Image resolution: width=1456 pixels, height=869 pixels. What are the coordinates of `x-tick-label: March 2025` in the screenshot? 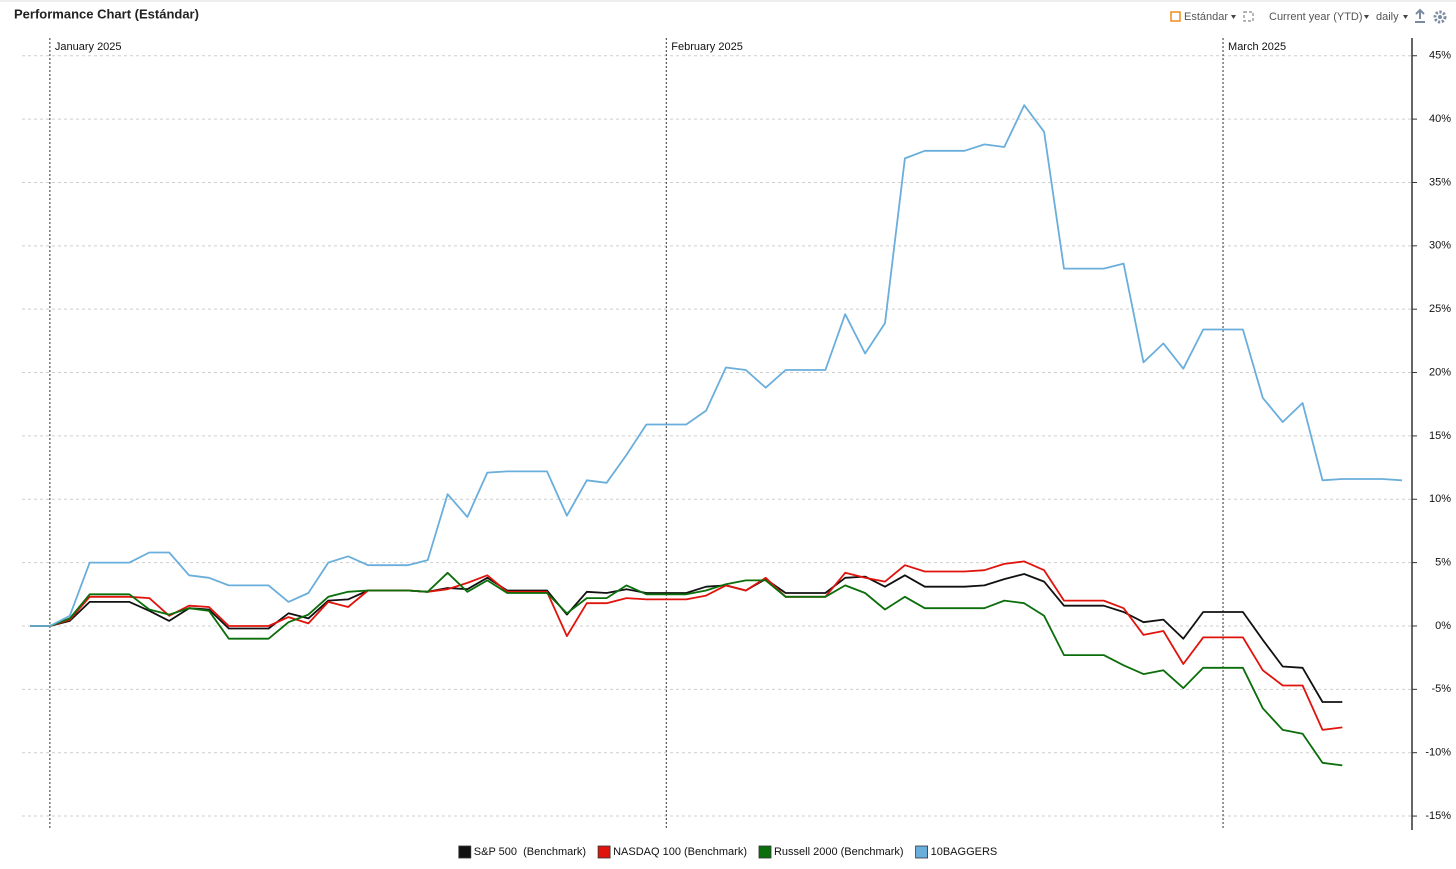 It's located at (1257, 47).